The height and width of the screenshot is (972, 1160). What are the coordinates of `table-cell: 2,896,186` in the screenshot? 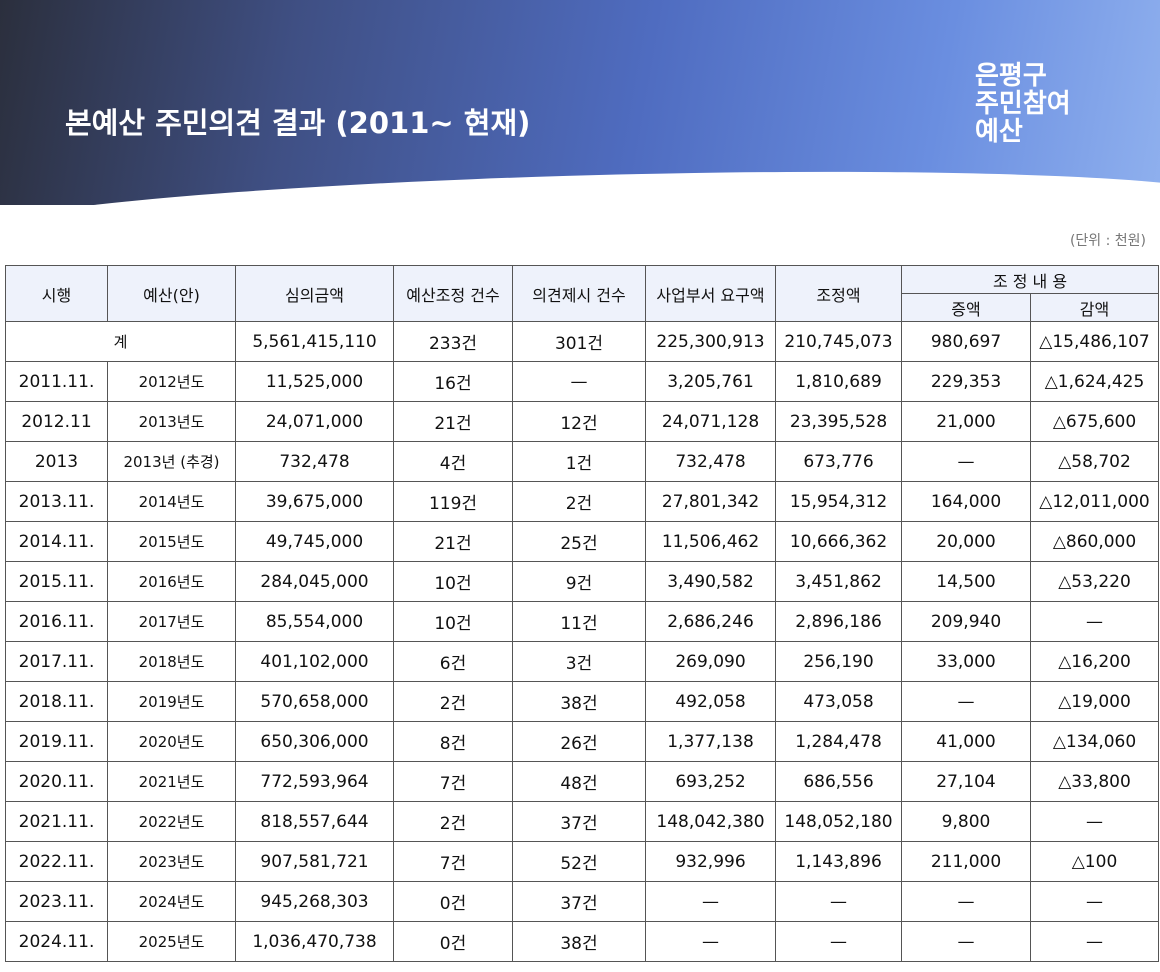 It's located at (838, 621).